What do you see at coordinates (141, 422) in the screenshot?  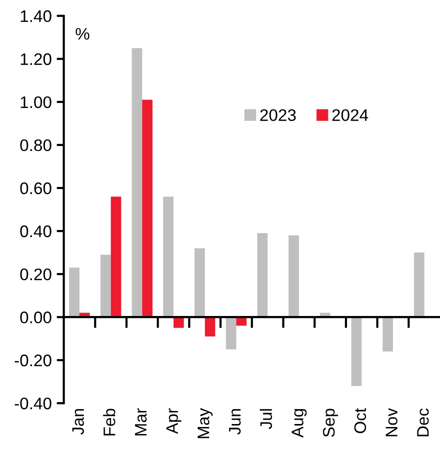 I see `x-tick-label: Mar` at bounding box center [141, 422].